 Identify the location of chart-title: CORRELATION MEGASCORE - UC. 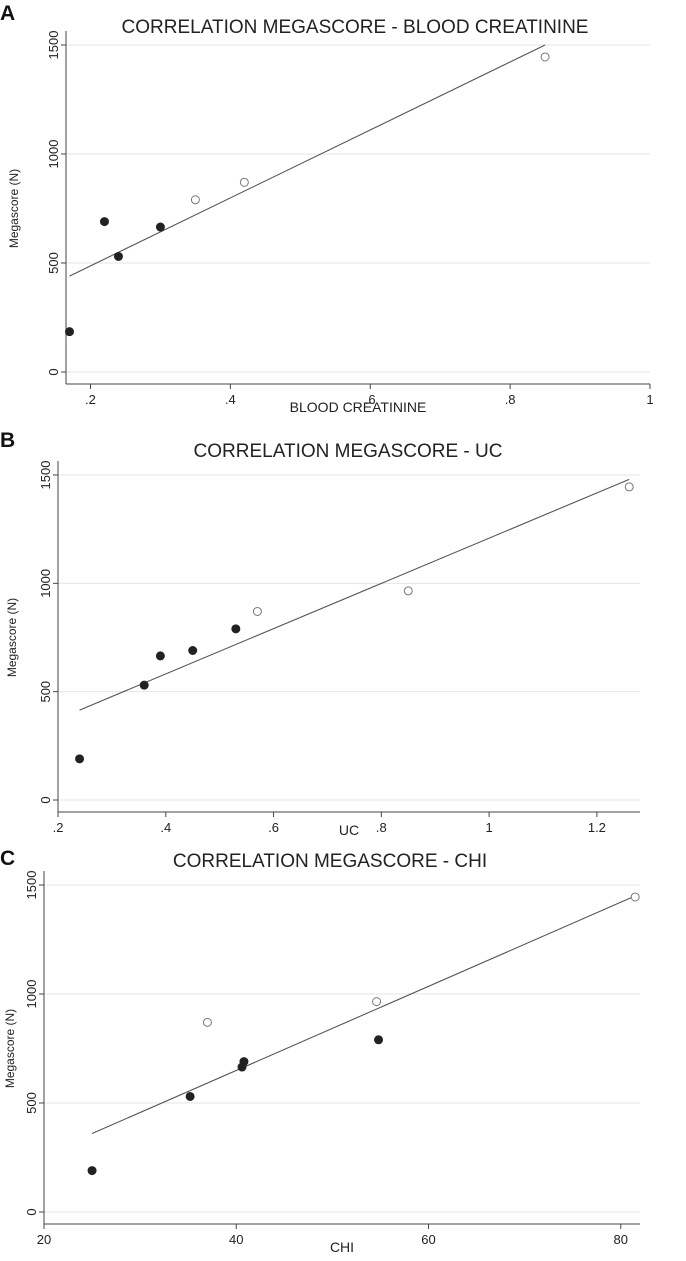
(348, 451).